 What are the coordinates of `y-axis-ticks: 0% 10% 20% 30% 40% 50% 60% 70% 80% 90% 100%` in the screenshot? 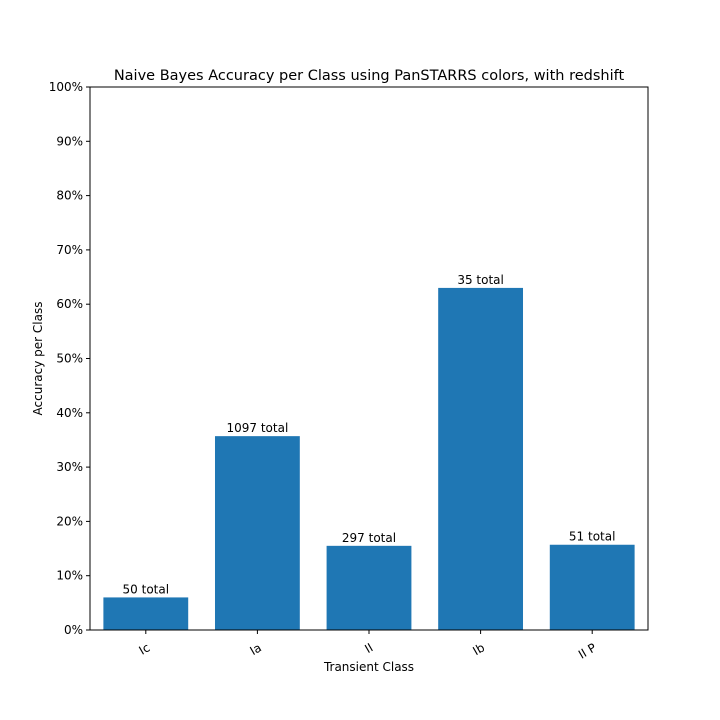 It's located at (69, 358).